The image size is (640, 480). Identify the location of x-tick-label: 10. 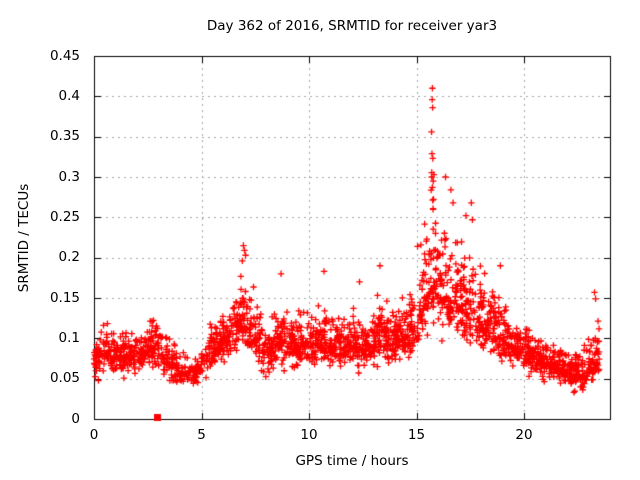
(309, 435).